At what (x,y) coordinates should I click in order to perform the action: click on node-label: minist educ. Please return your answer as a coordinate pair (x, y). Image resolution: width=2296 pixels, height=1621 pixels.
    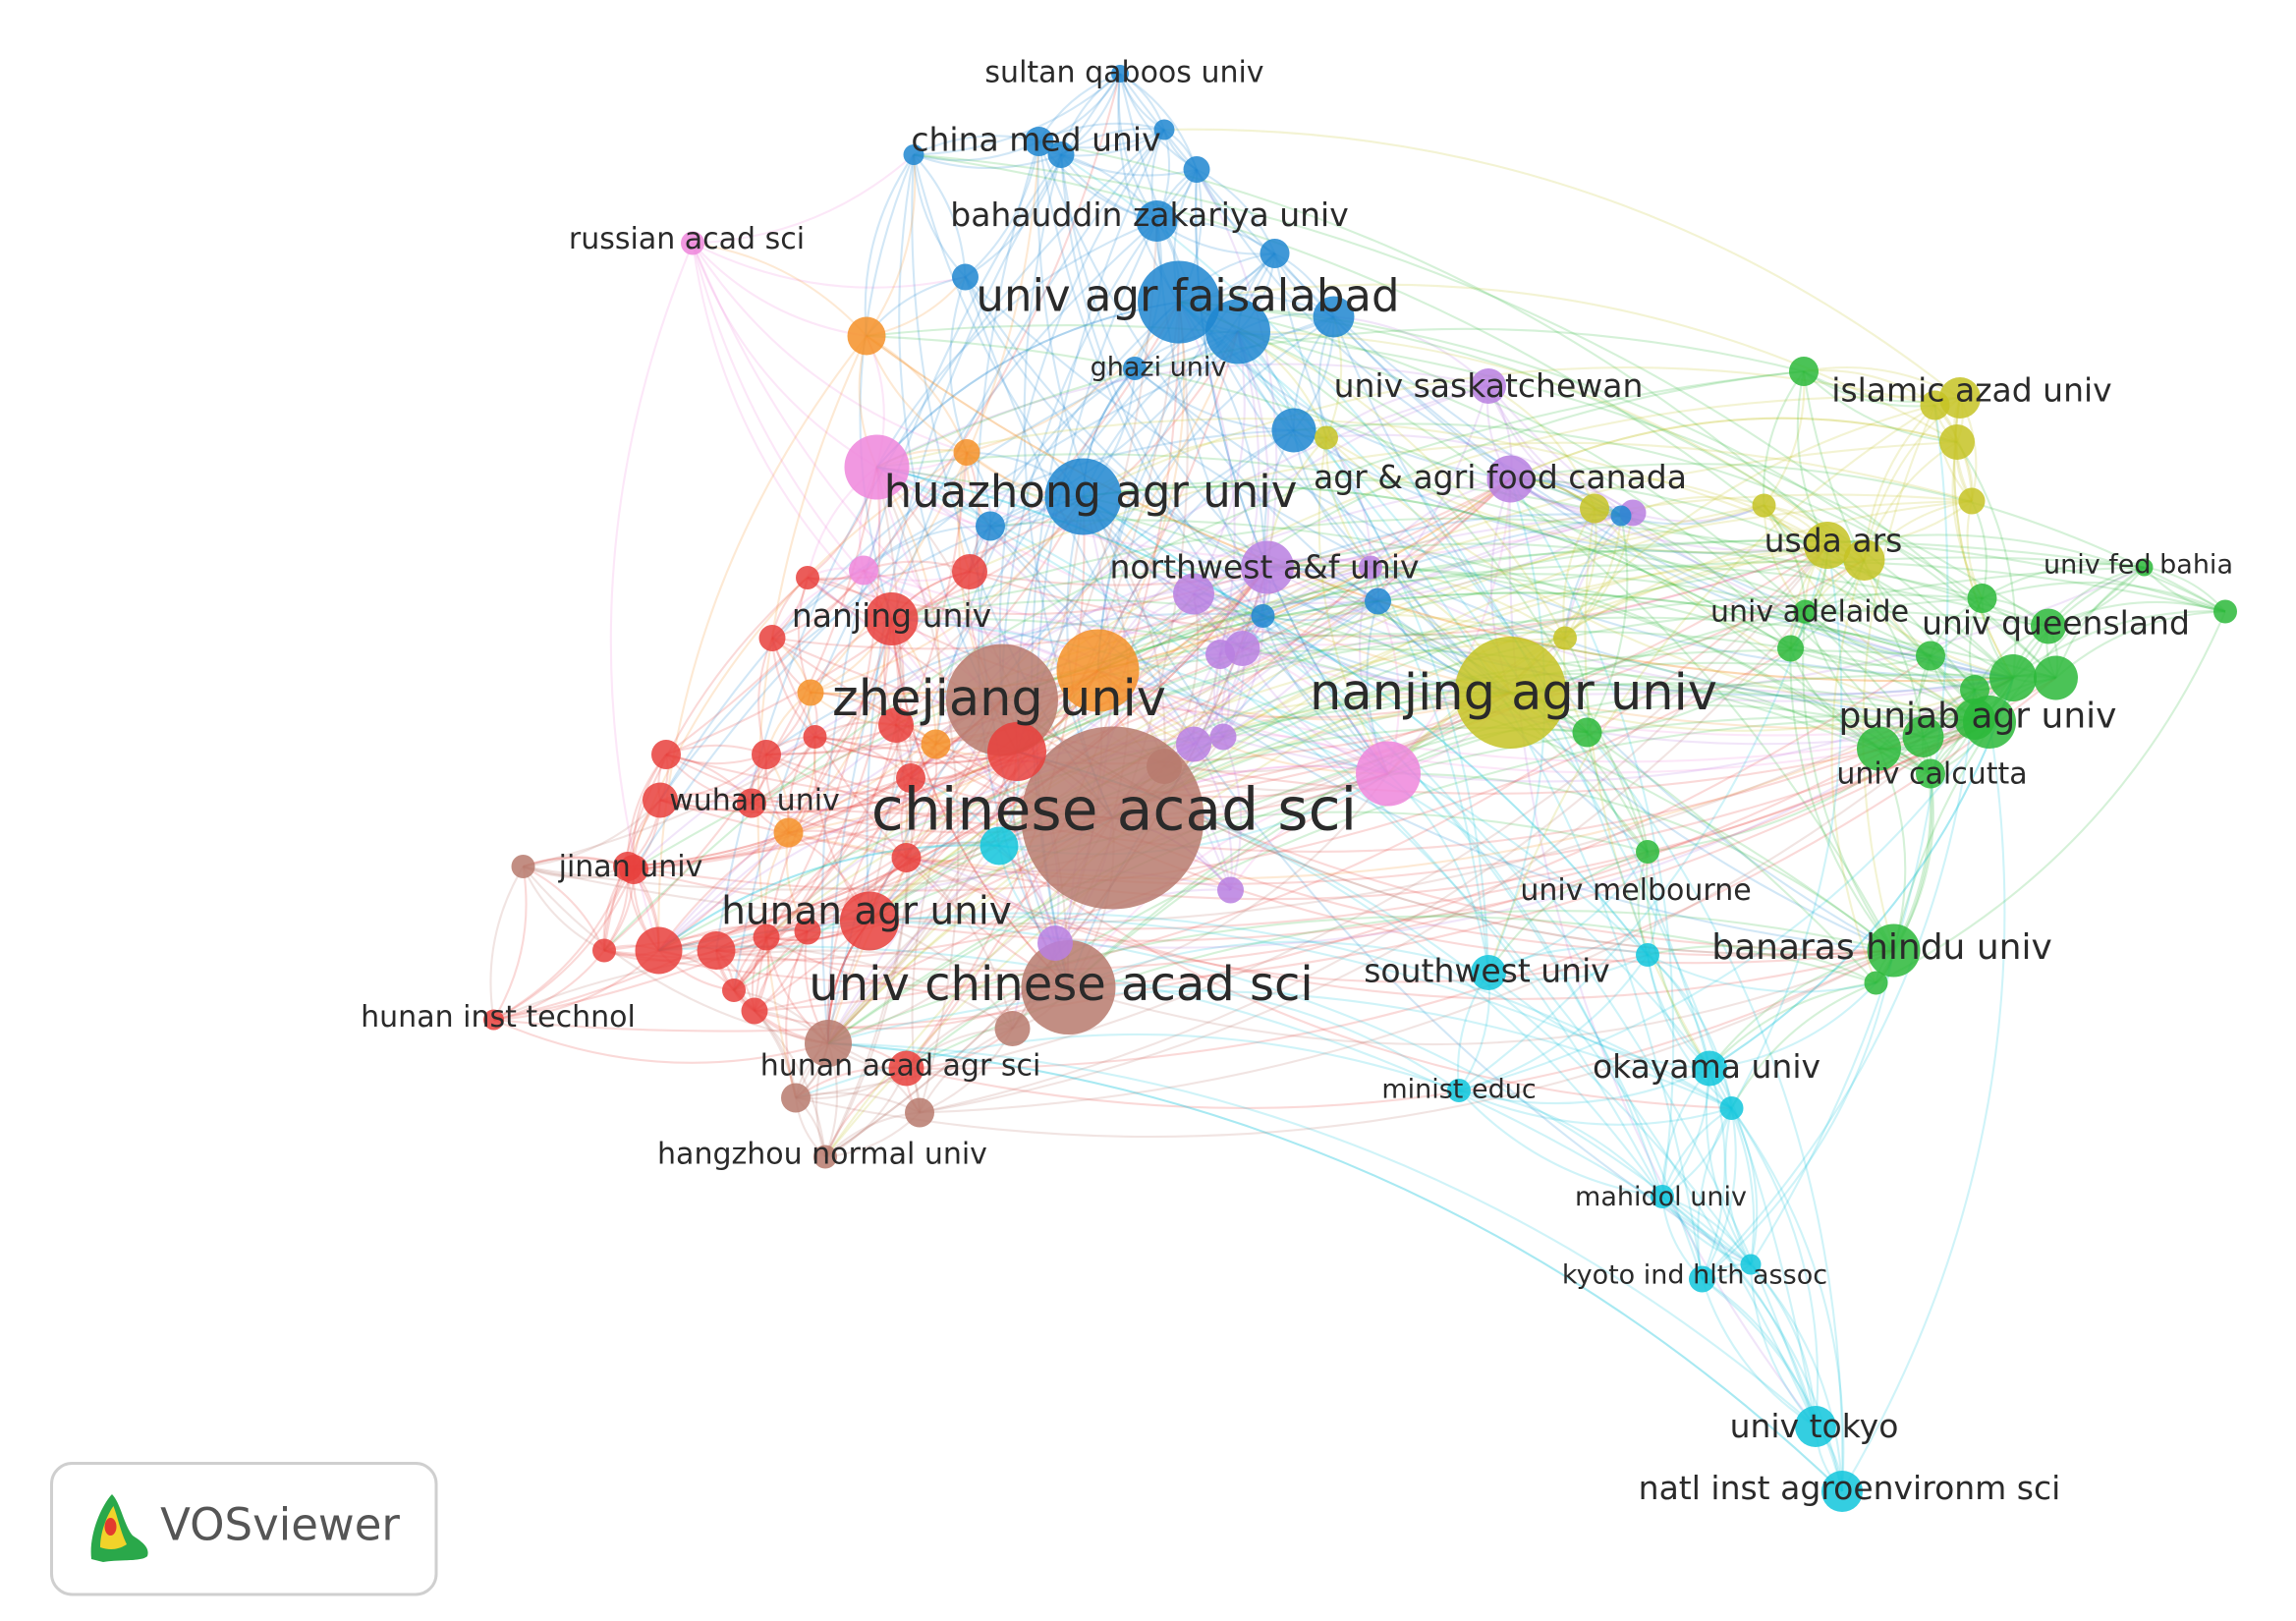
    Looking at the image, I should click on (1458, 1090).